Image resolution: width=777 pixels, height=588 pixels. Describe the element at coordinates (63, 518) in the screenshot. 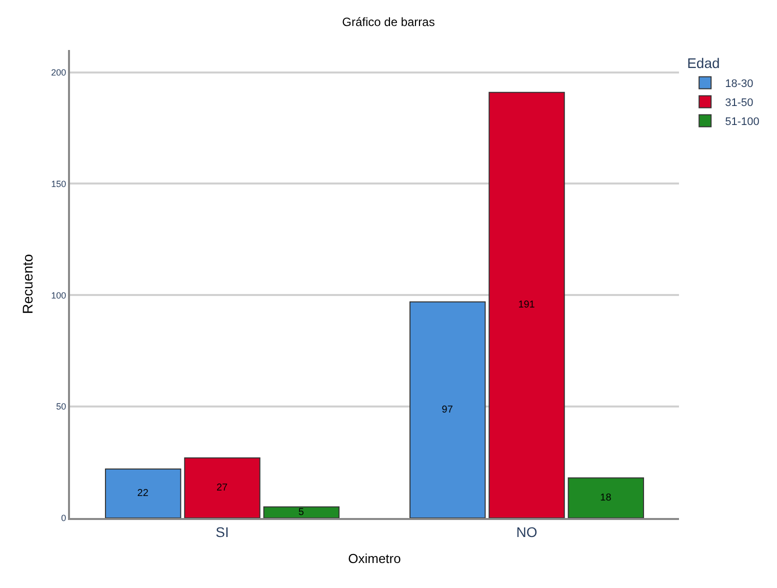

I see `y-tick-label: 0` at that location.